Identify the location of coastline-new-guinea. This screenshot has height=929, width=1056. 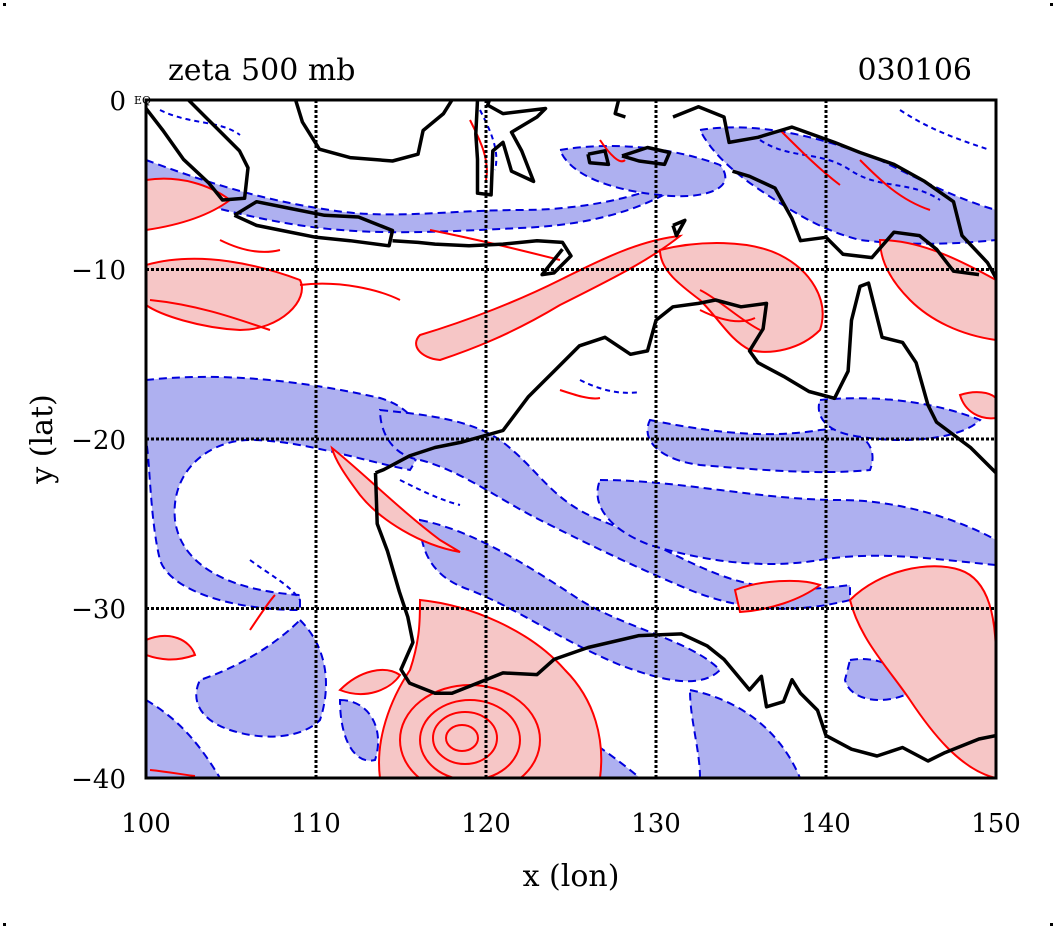
(834, 192).